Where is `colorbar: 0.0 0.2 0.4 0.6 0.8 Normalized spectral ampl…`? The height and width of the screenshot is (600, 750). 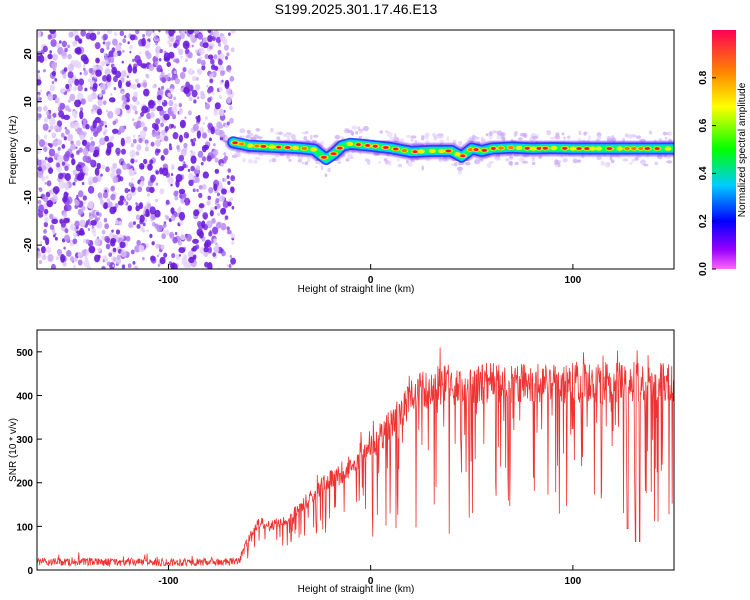 colorbar: 0.0 0.2 0.4 0.6 0.8 Normalized spectral ampl… is located at coordinates (723, 153).